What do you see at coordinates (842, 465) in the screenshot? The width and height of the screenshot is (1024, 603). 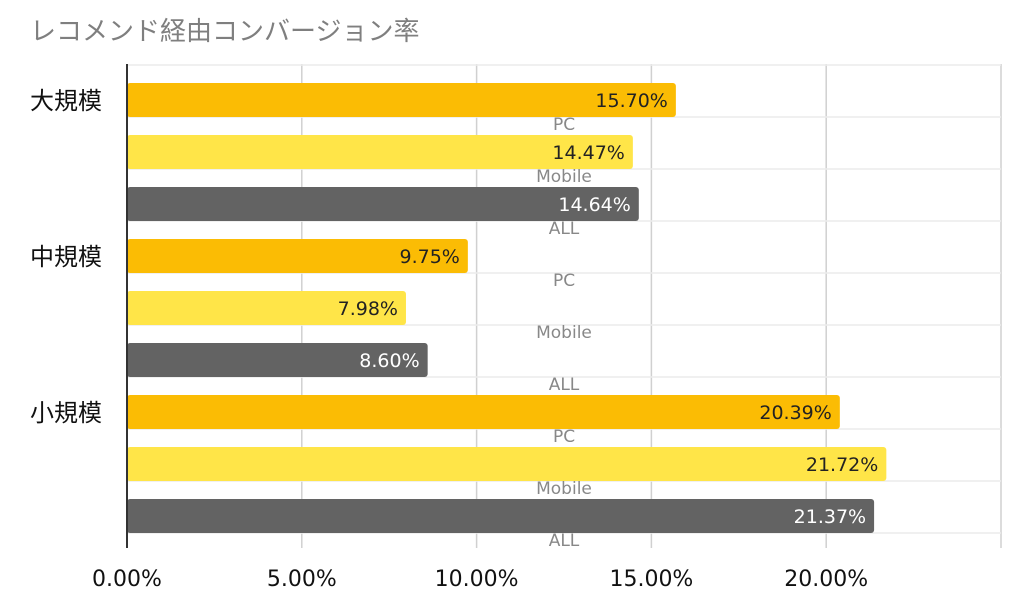 I see `data-label: 21.72%` at bounding box center [842, 465].